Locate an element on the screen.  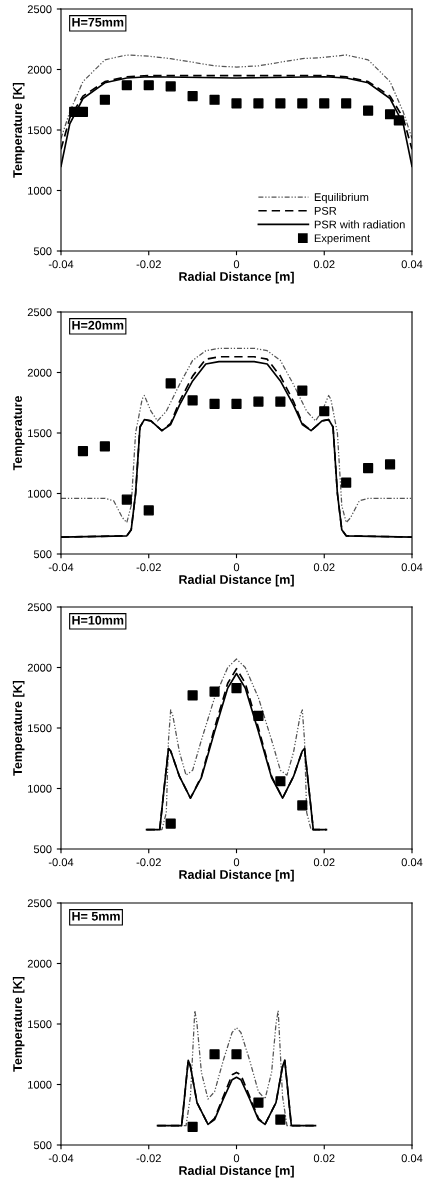
annotation: H= 5mm is located at coordinates (96, 916).